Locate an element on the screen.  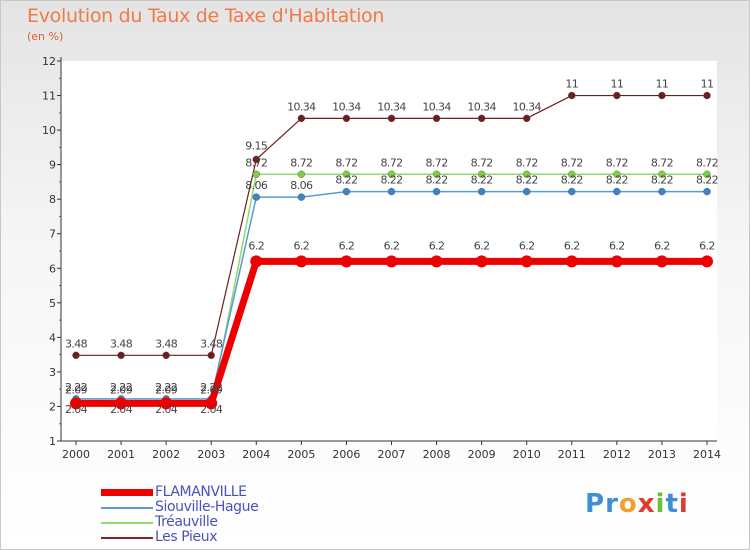
y-tick-label: 2 is located at coordinates (52, 406).